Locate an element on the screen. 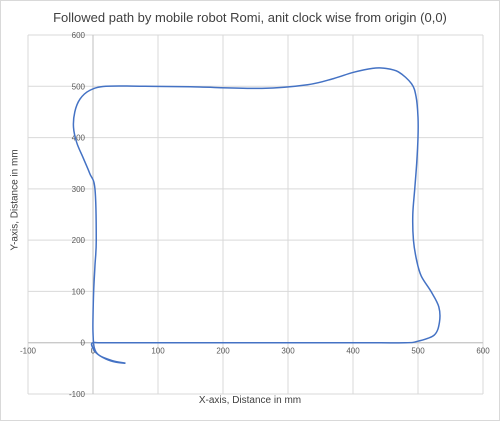 The image size is (500, 421). y-tick-label: -100 is located at coordinates (77, 394).